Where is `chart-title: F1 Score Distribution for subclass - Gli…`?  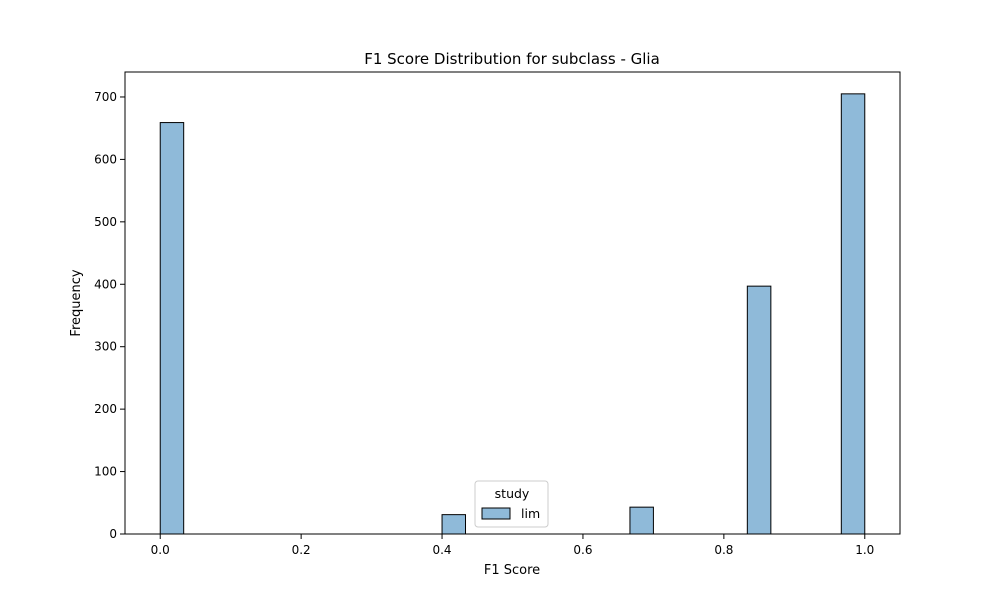
chart-title: F1 Score Distribution for subclass - Gli… is located at coordinates (512, 59).